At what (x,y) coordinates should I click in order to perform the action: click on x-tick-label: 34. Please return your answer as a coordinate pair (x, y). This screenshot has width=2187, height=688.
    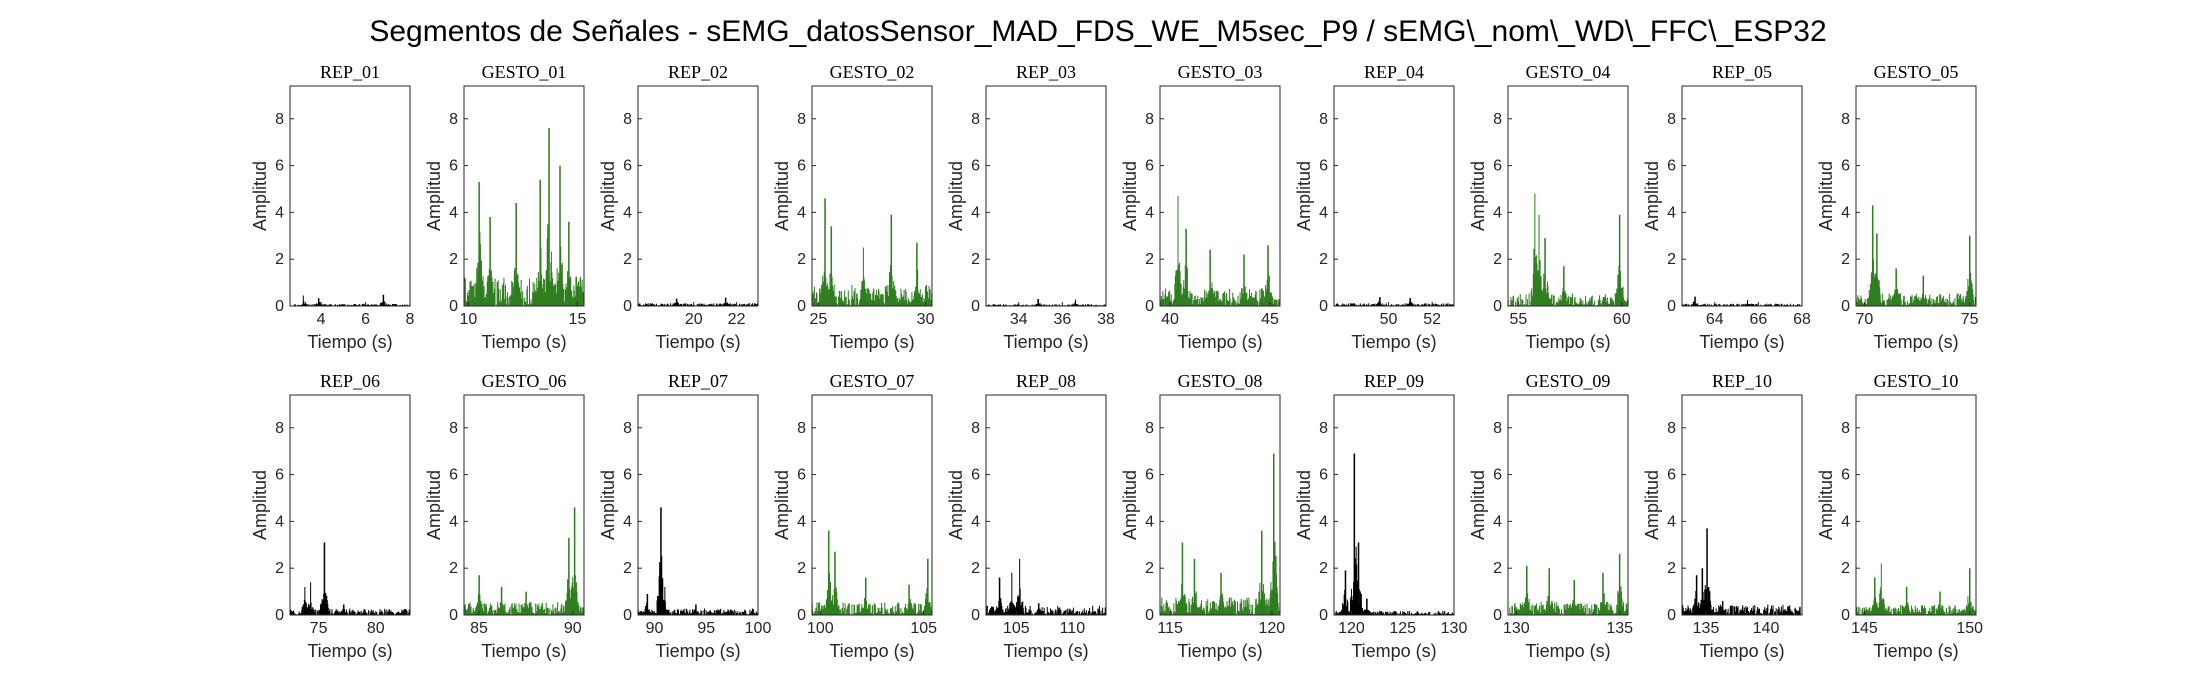
    Looking at the image, I should click on (1019, 319).